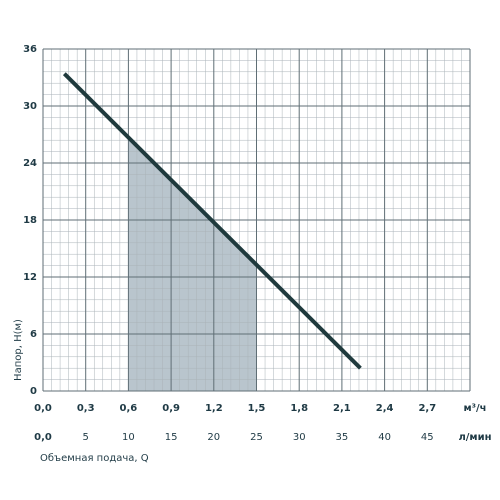 The height and width of the screenshot is (500, 500). I want to click on y-tick-label: 18, so click(30, 220).